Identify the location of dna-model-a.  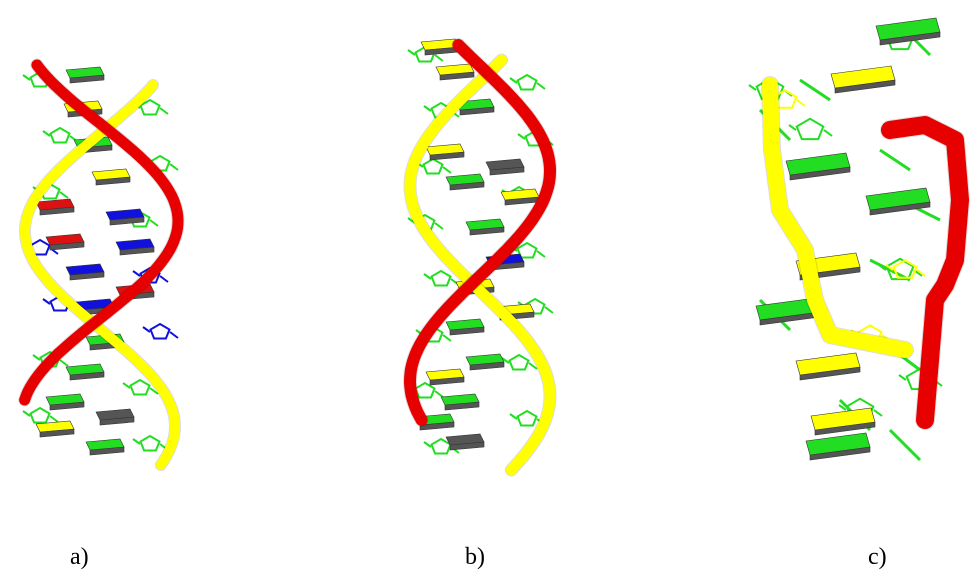
(101, 264).